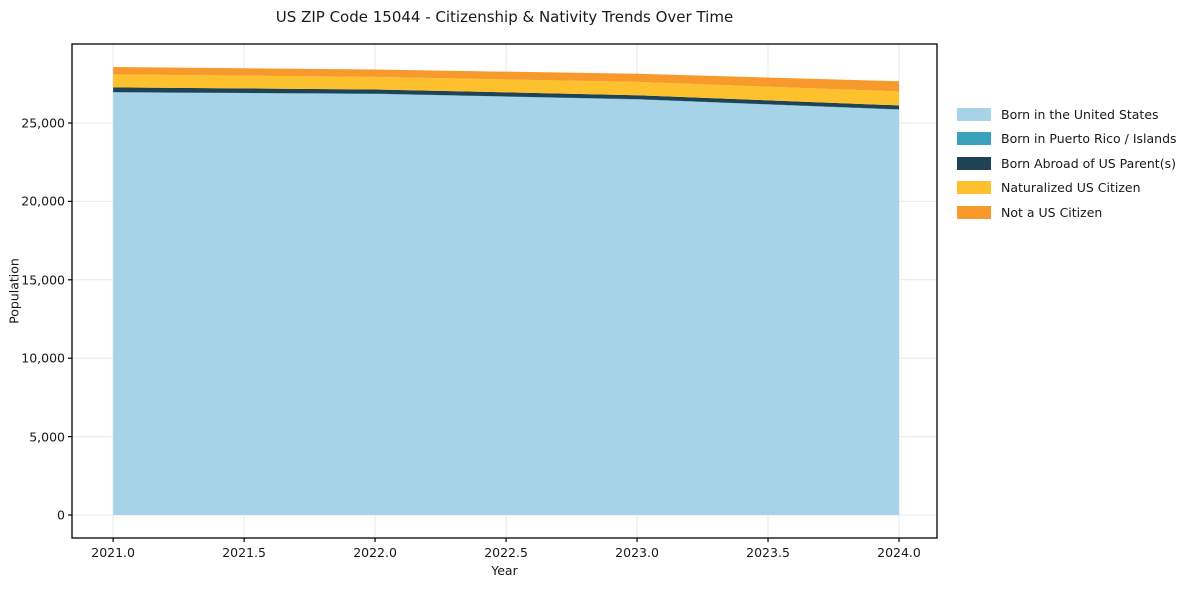  I want to click on legend-label: Born Abroad of US Parent(s), so click(1088, 163).